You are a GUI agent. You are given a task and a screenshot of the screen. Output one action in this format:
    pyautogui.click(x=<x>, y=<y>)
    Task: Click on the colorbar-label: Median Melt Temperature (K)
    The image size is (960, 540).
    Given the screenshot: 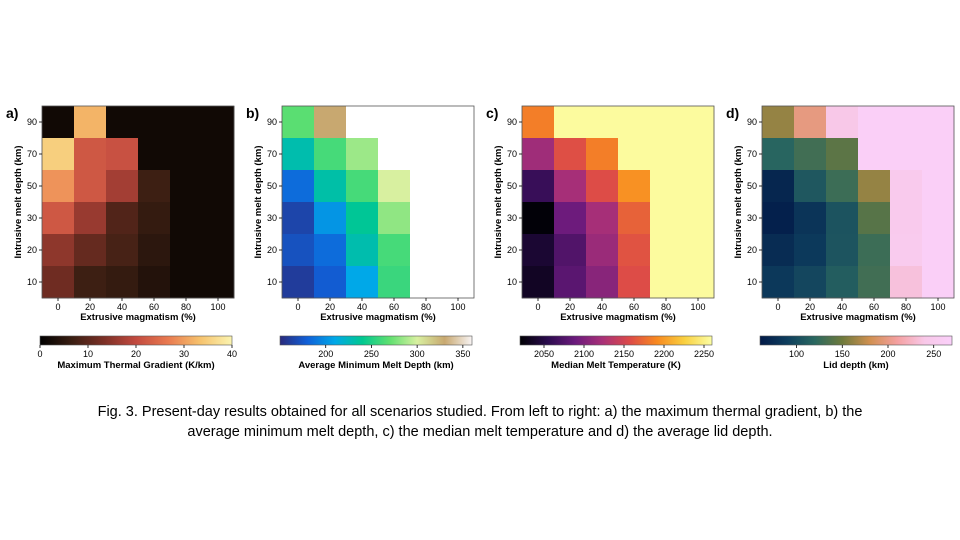 What is the action you would take?
    pyautogui.click(x=616, y=365)
    